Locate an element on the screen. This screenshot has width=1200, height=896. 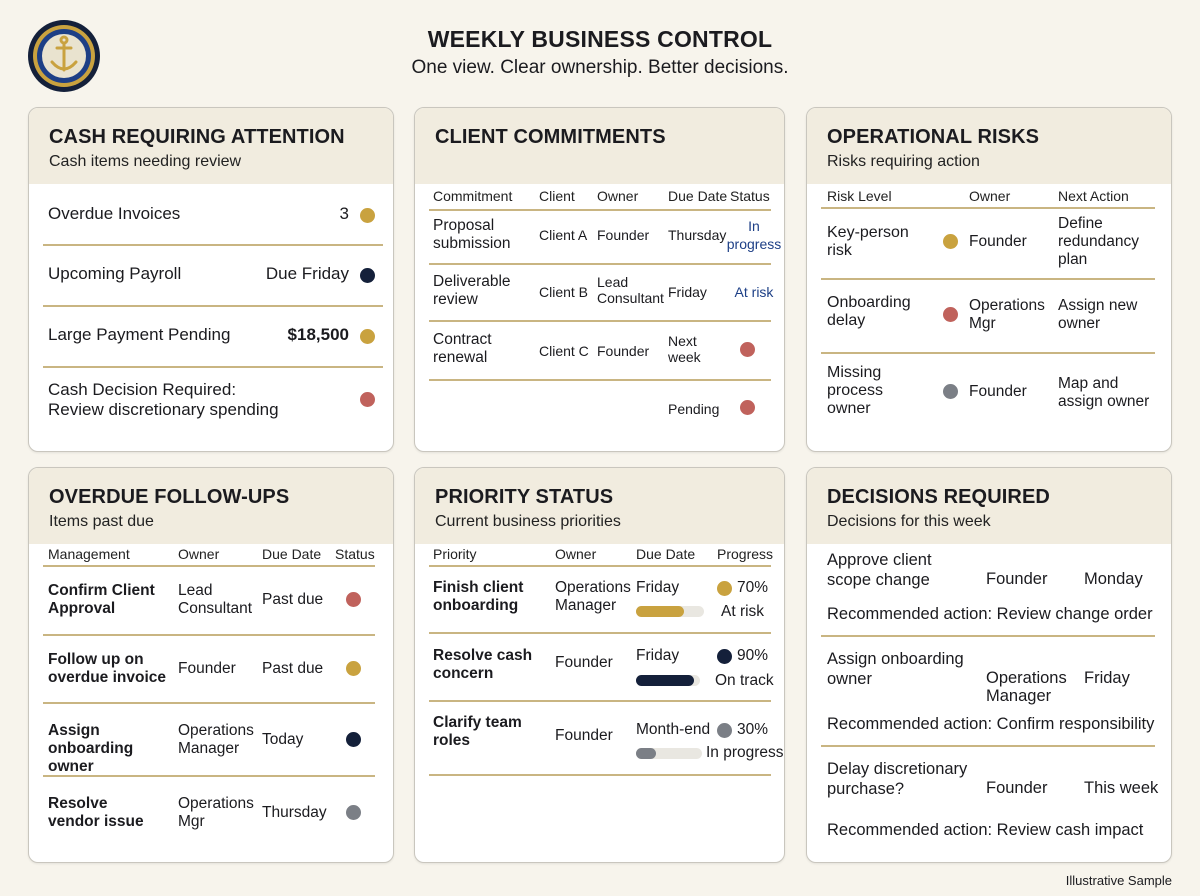
commitment-name: Proposal submission is located at coordinates (472, 234).